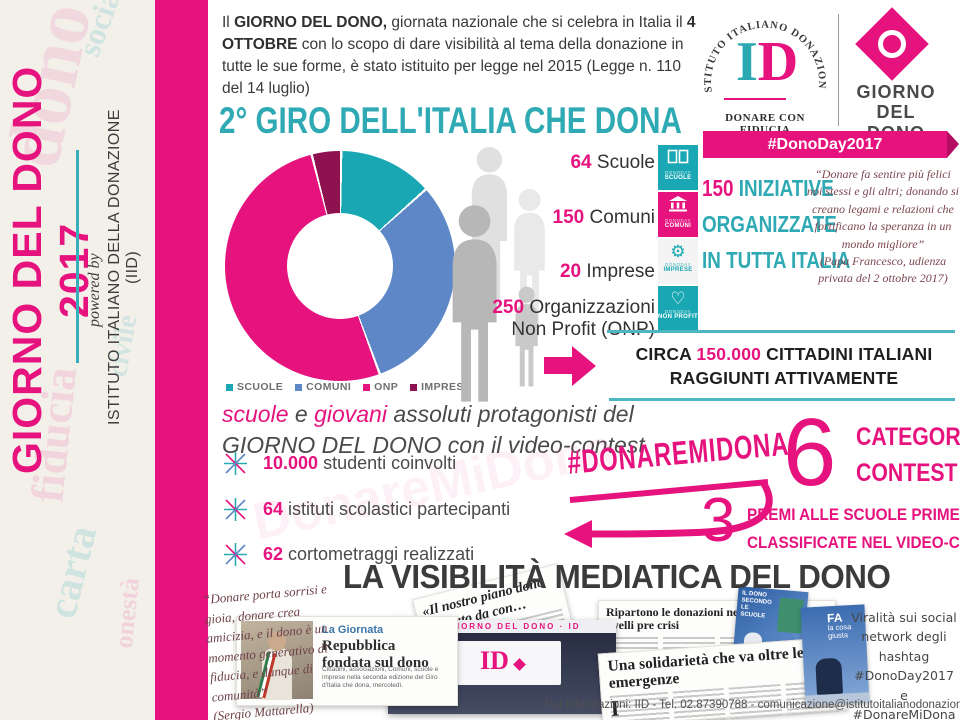 The image size is (960, 720). I want to click on pink-stripe, so click(181, 360).